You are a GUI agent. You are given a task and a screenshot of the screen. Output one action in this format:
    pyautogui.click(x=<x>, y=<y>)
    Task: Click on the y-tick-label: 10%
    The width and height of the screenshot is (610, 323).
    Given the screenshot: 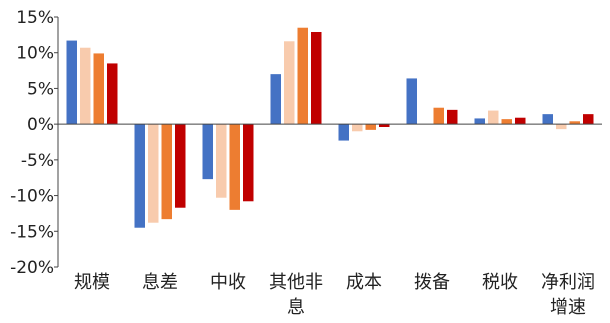 What is the action you would take?
    pyautogui.click(x=35, y=54)
    